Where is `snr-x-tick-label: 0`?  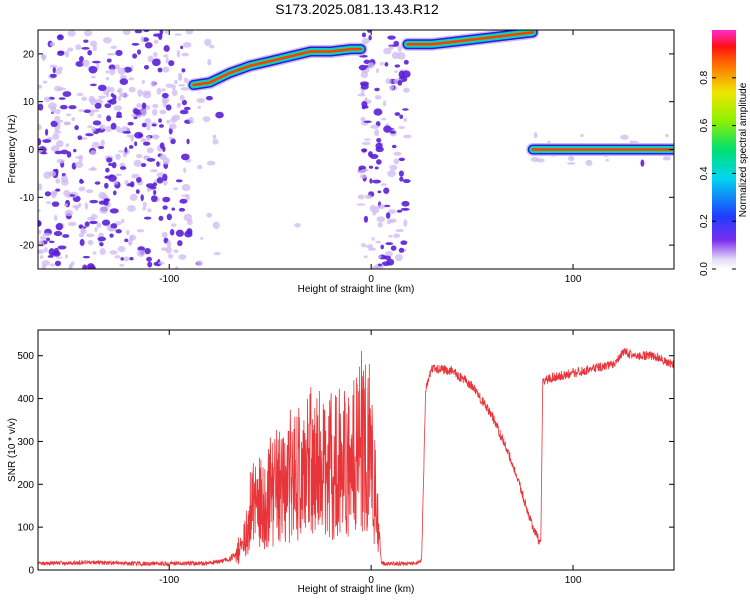 snr-x-tick-label: 0 is located at coordinates (371, 580).